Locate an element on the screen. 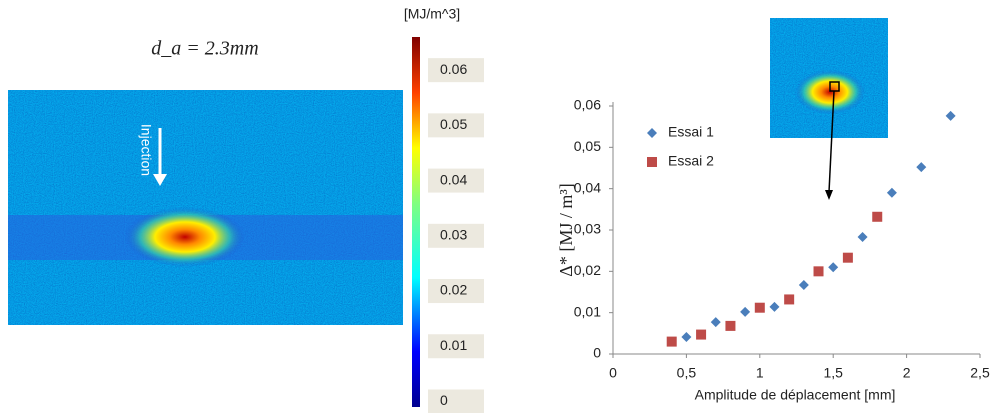  x-tick-label: 1,5 is located at coordinates (833, 373).